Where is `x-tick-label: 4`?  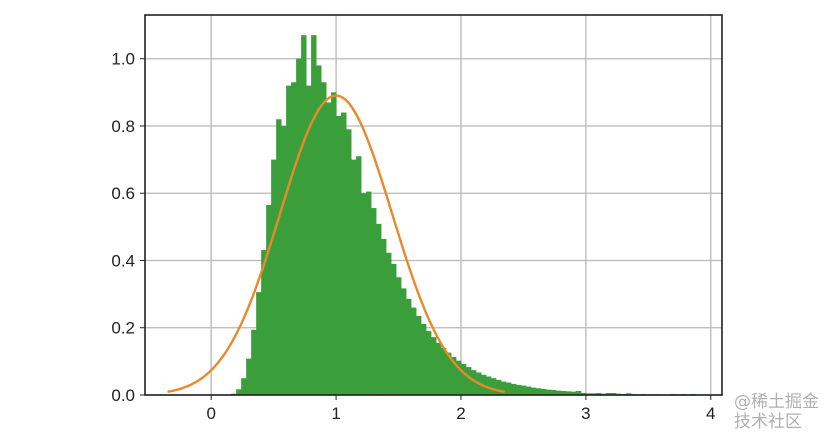 x-tick-label: 4 is located at coordinates (710, 413).